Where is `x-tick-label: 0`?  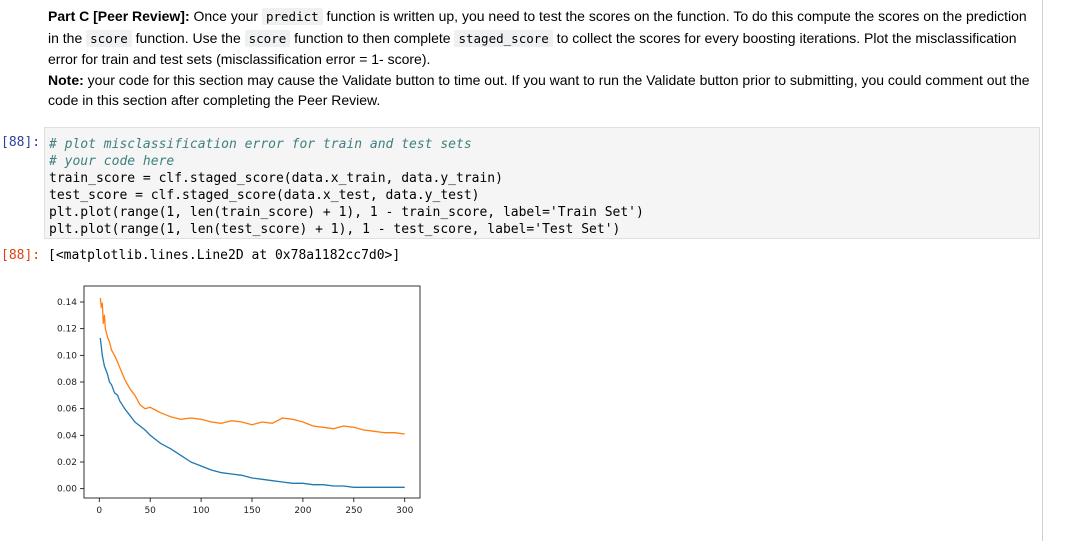
x-tick-label: 0 is located at coordinates (99, 511).